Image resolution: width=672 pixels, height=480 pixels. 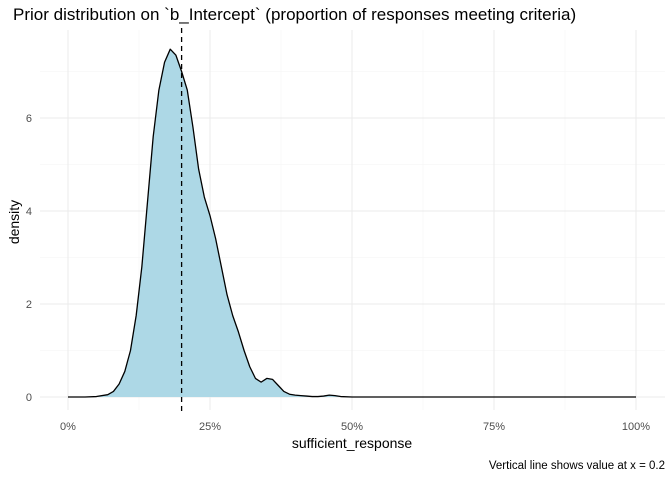 What do you see at coordinates (577, 466) in the screenshot?
I see `chart-caption: Vertical line shows value at x = 0.2` at bounding box center [577, 466].